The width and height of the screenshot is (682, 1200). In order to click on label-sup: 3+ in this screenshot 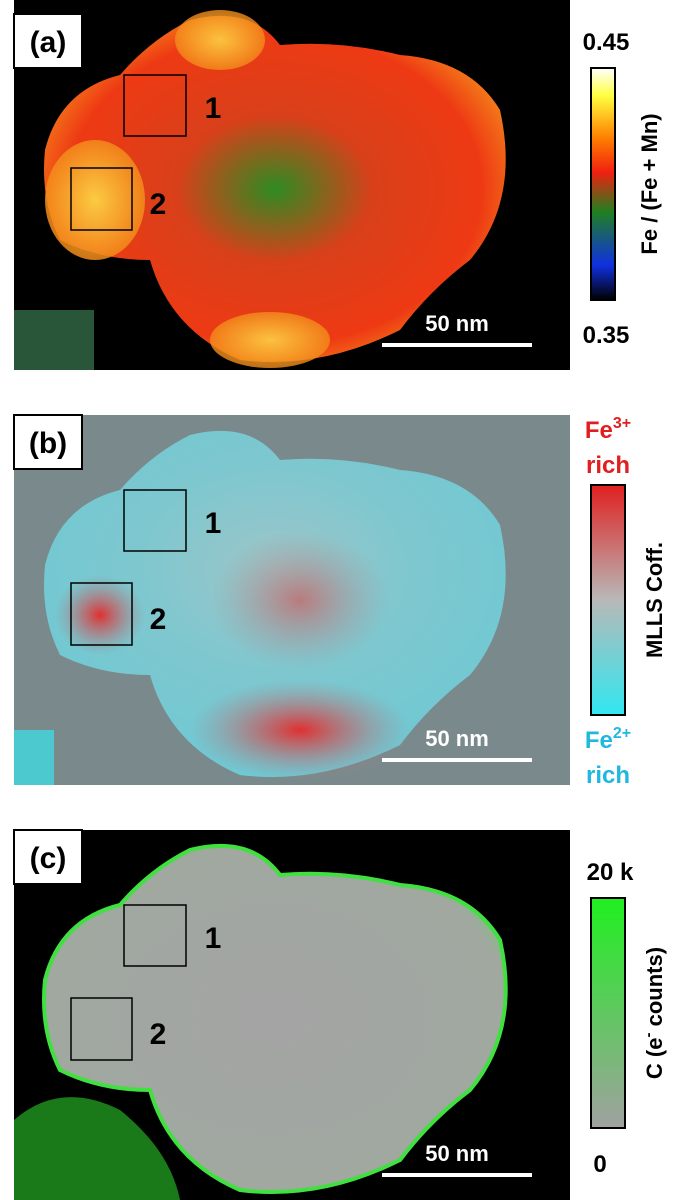, I will do `click(622, 423)`.